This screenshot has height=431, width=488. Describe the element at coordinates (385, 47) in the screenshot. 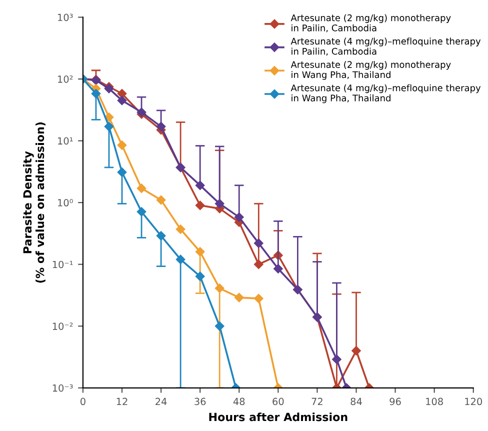

I see `legend-label: Artesunate (4 mg/kg)–mefloquine therapy in Pailin, Cambodia` at that location.